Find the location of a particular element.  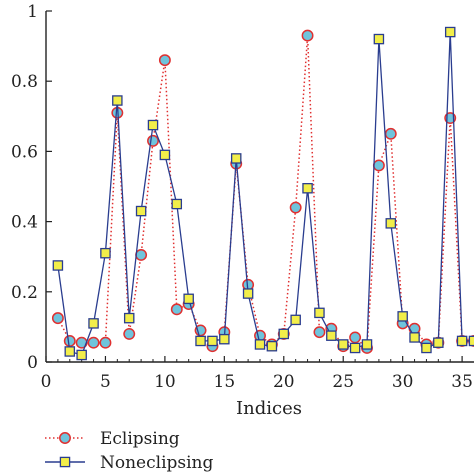

x-axis-title: Indices is located at coordinates (269, 408).